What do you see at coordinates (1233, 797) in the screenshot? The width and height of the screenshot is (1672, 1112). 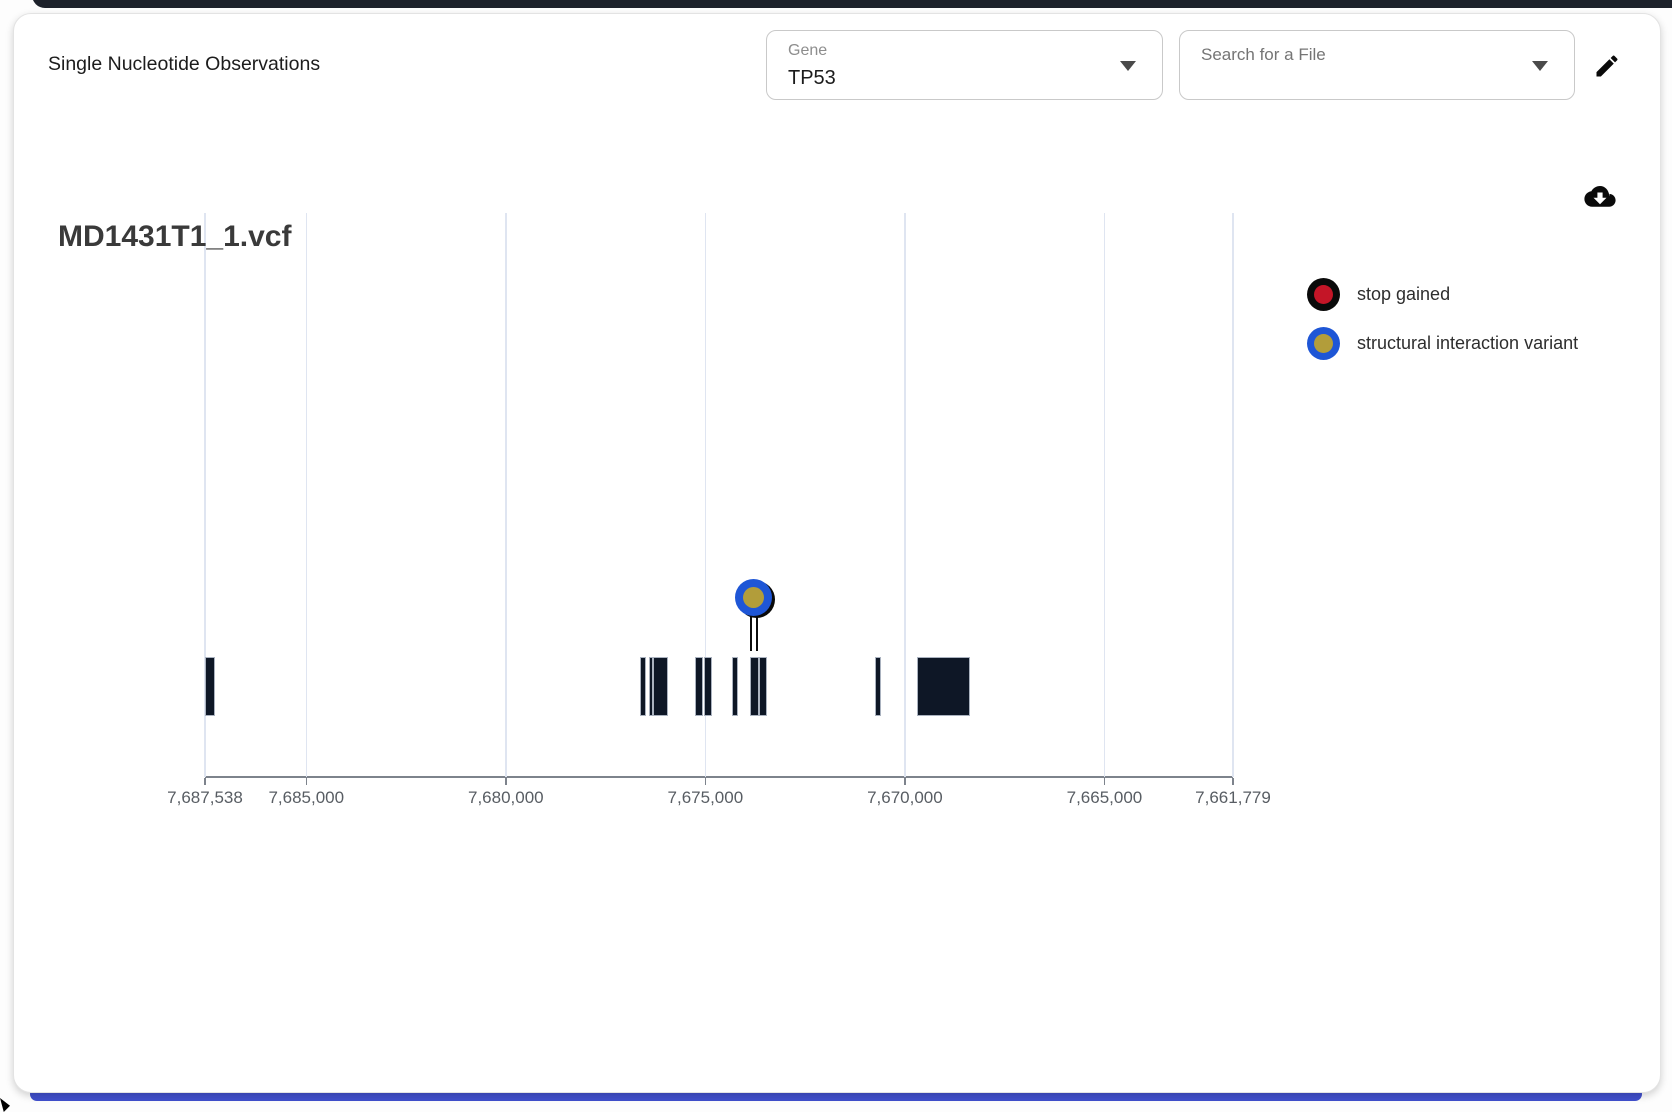 I see `axis-tick-label: 7,661,779` at bounding box center [1233, 797].